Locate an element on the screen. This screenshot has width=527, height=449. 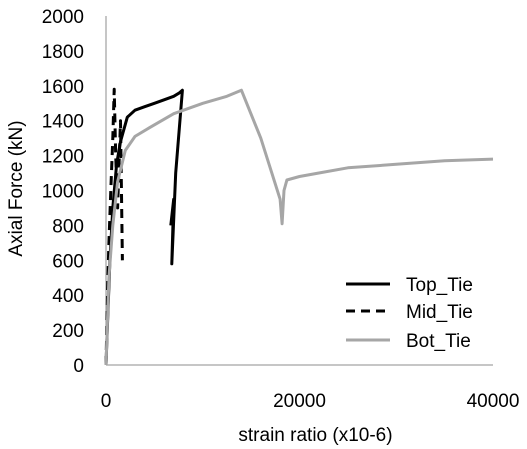
y-tick-labels: 0 200 400 600 800 1000 1200 1400 1600 1800 2000 is located at coordinates (63, 192).